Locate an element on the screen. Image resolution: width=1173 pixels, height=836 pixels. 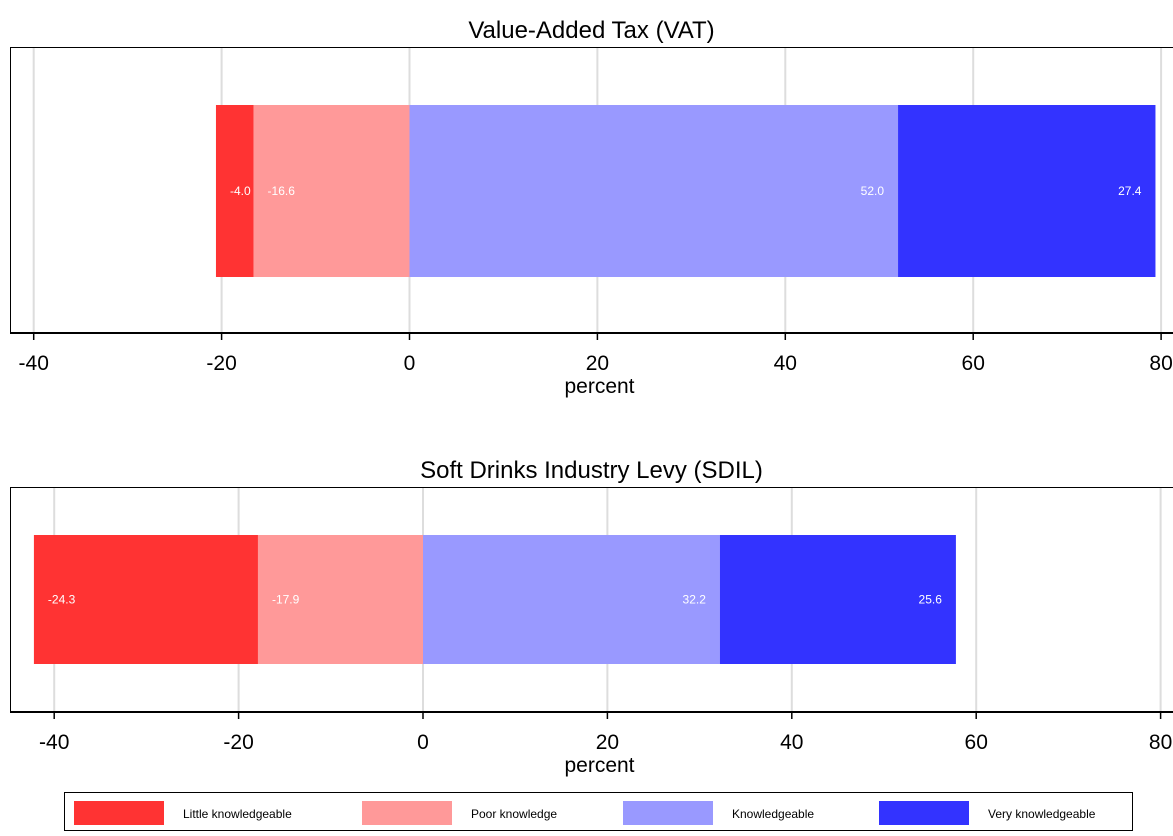
legend-swatch-poor is located at coordinates (407, 813).